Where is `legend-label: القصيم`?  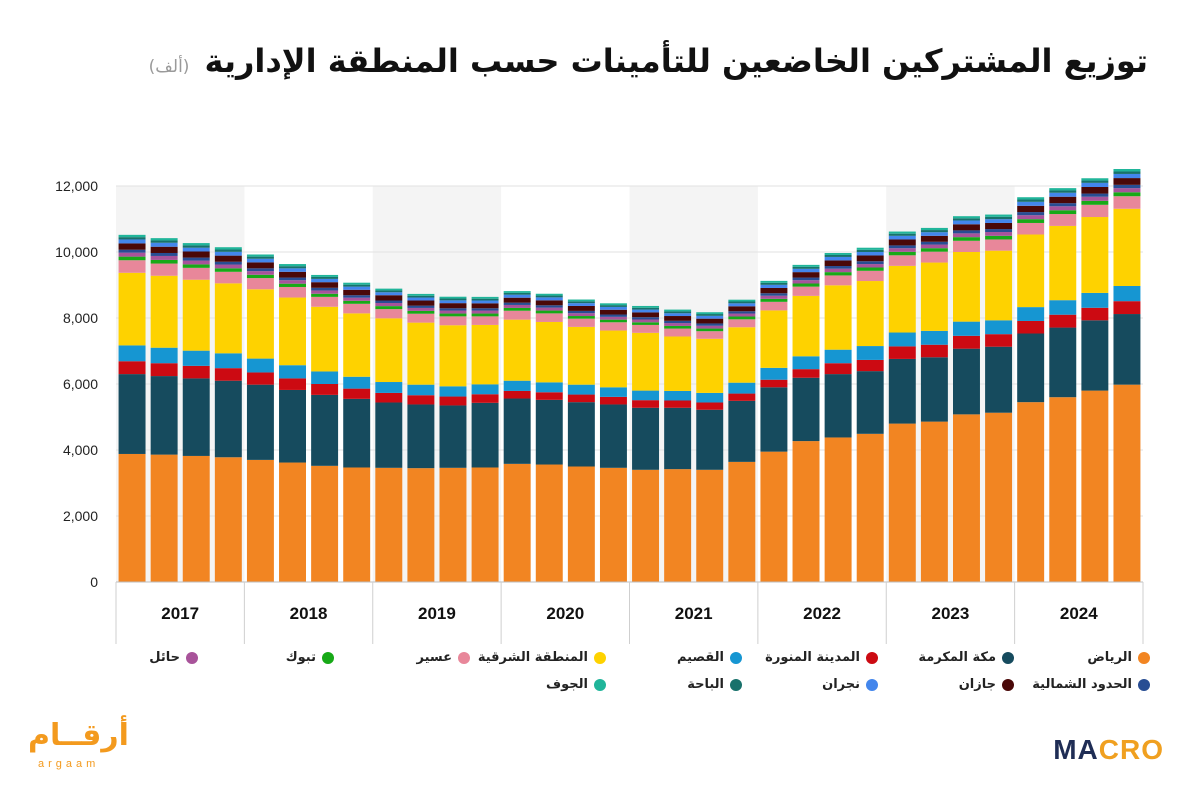 legend-label: القصيم is located at coordinates (700, 657).